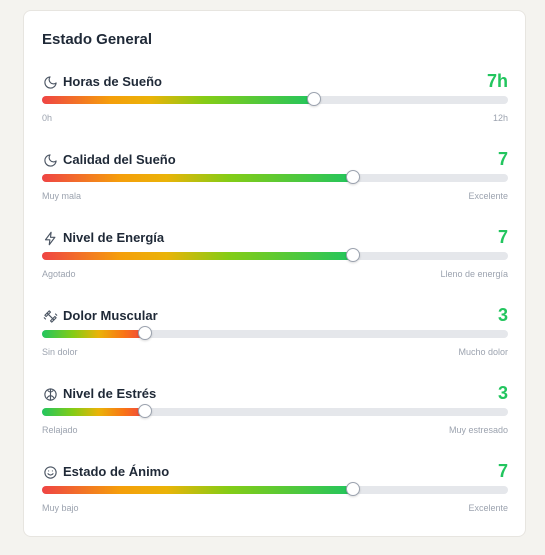 This screenshot has width=545, height=555. I want to click on metric-muscle-pain: Dolor Muscular 3 Sin dolor Mucho dolor, so click(275, 340).